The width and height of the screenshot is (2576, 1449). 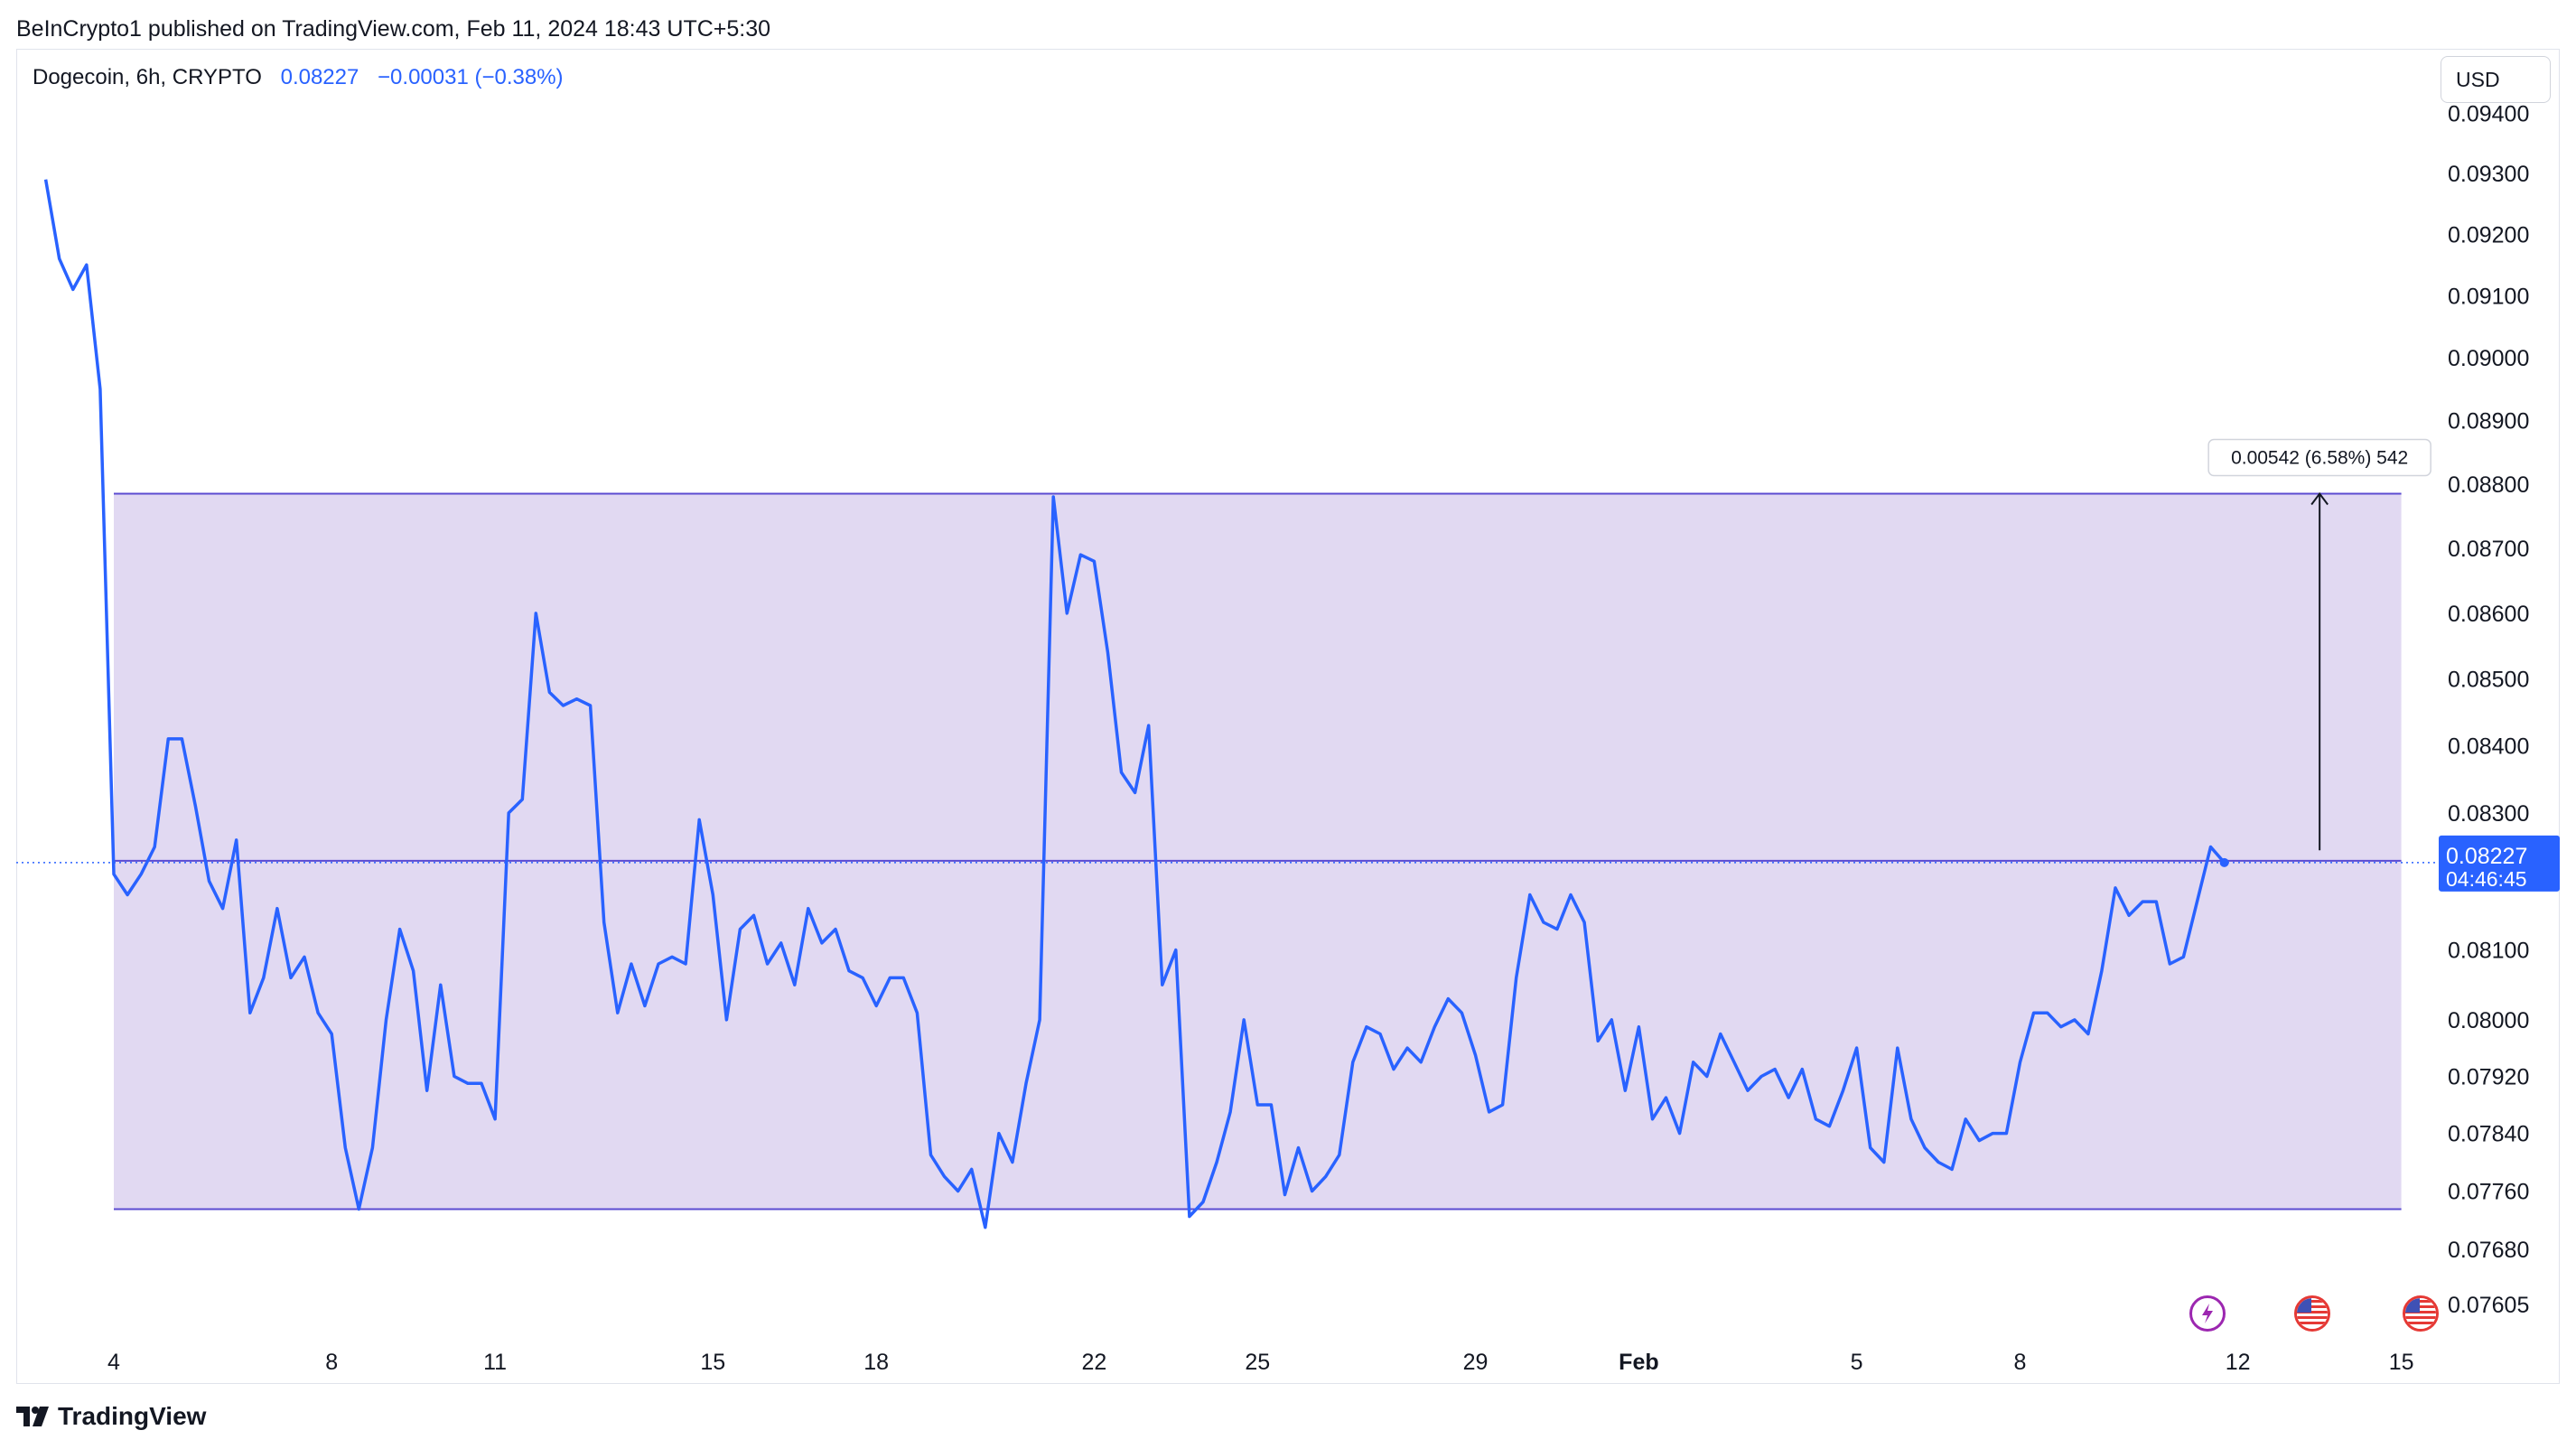 I want to click on y-tick-label: 0.09400, so click(x=2488, y=113).